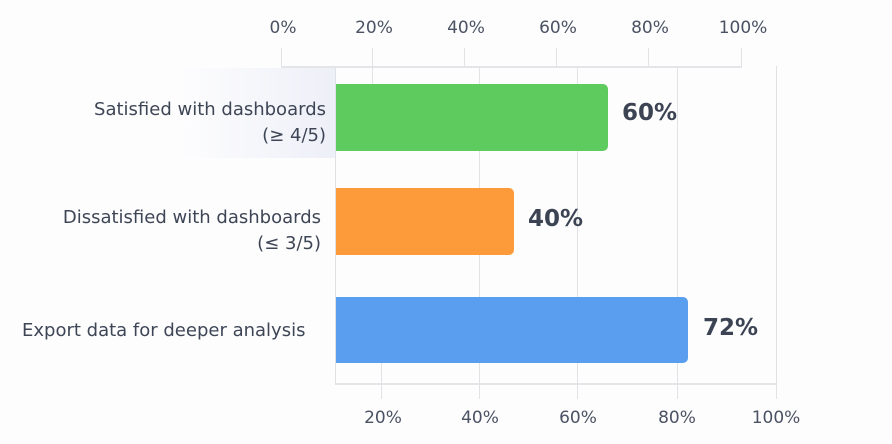 This screenshot has height=444, width=892. Describe the element at coordinates (374, 28) in the screenshot. I see `top-axis-tick: 20%` at that location.